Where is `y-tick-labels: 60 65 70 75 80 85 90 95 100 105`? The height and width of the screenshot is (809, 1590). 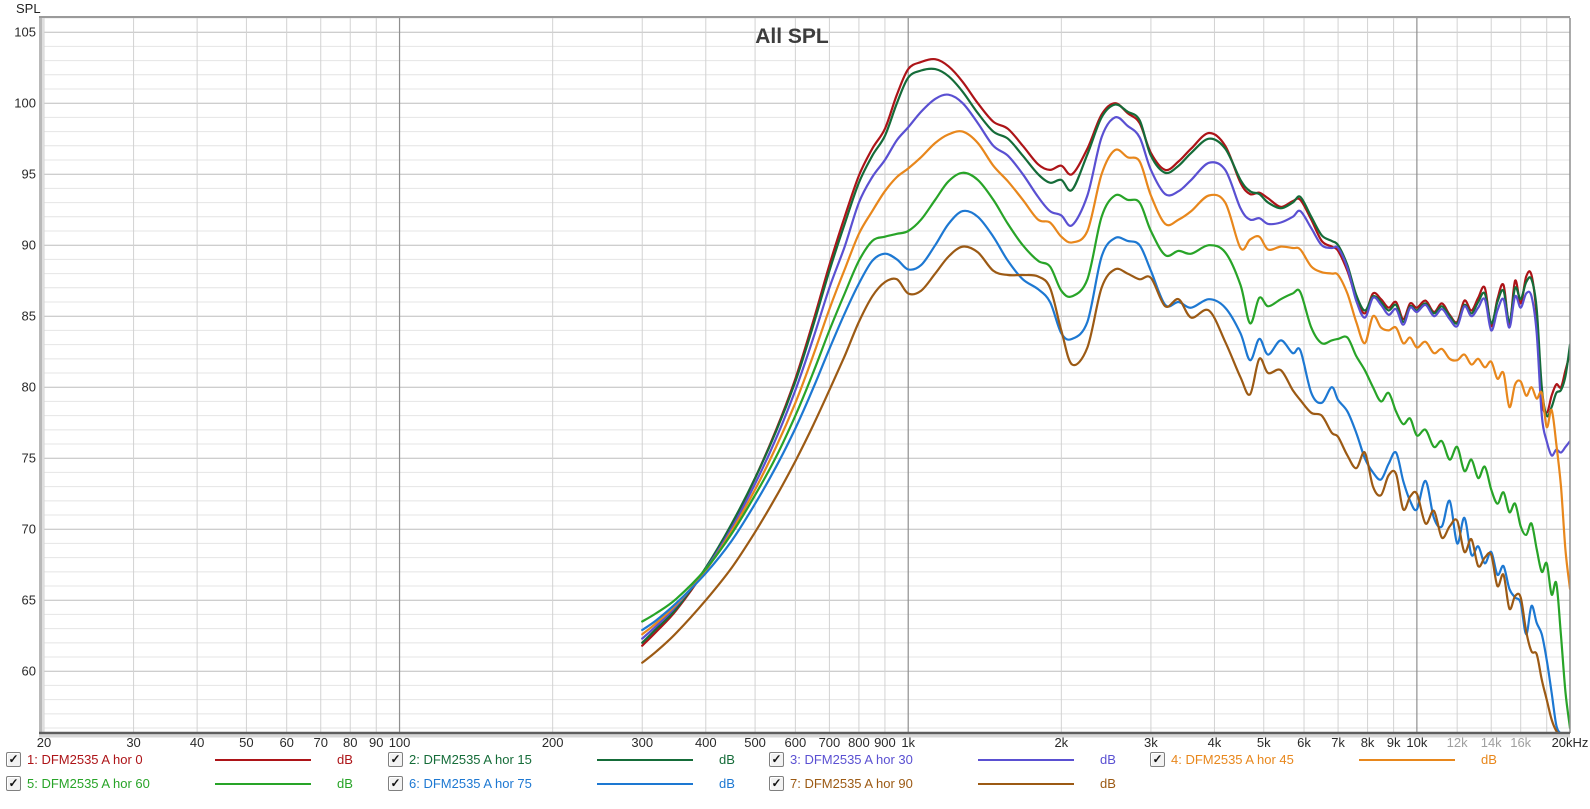 y-tick-labels: 60 65 70 75 80 85 90 95 100 105 is located at coordinates (25, 352).